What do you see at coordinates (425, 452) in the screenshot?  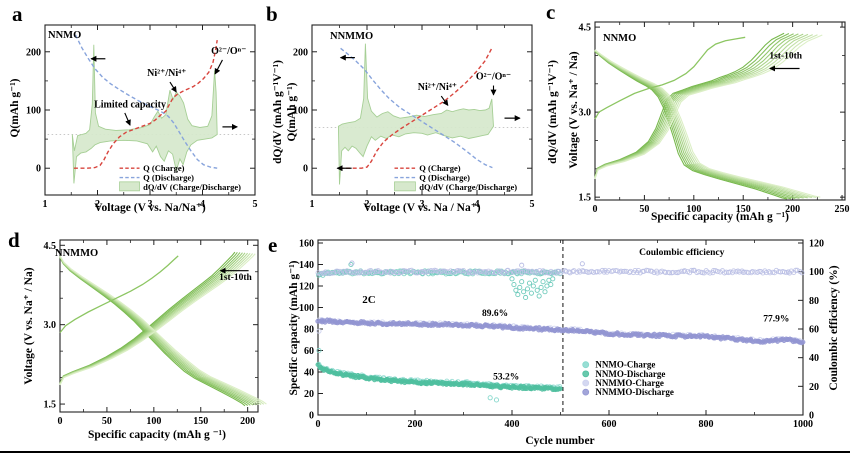 I see `figure-bottom-rule` at bounding box center [425, 452].